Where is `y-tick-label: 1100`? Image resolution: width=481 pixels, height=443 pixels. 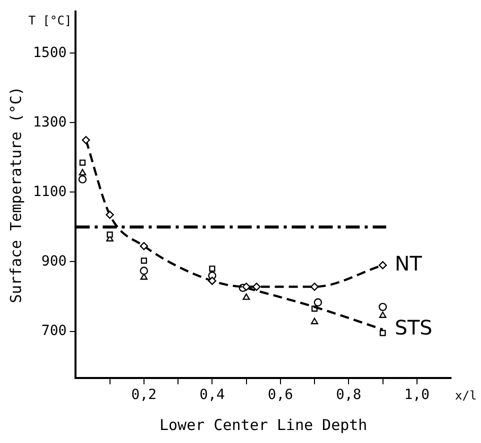 y-tick-label: 1100 is located at coordinates (49, 192).